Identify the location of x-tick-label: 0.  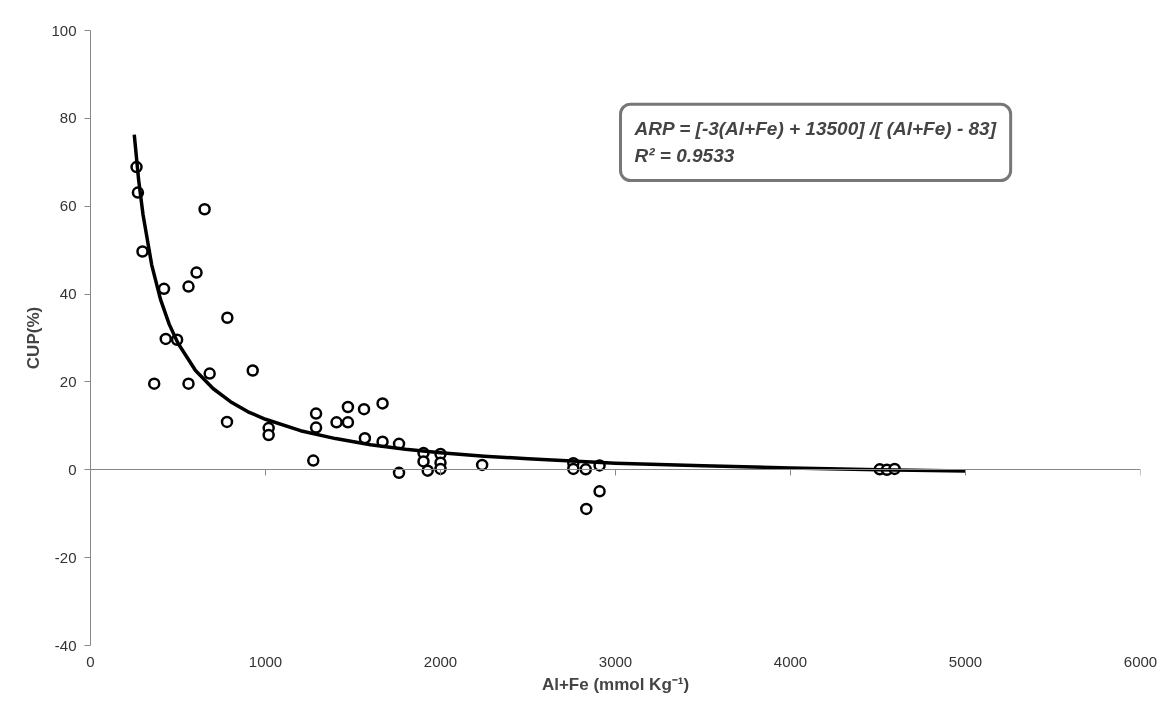
(90, 661).